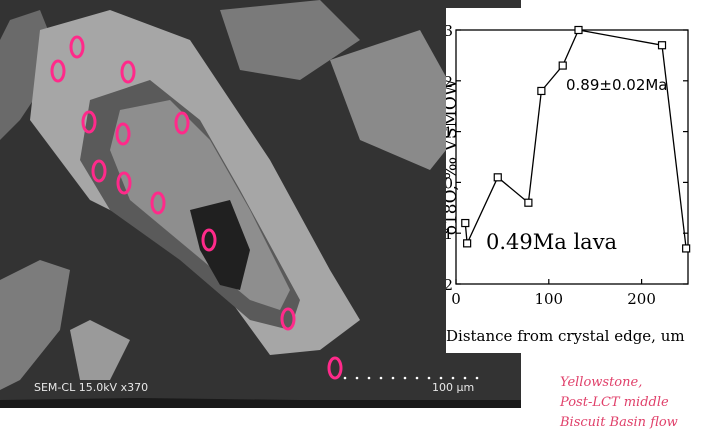 Image resolution: width=723 pixels, height=438 pixels. What do you see at coordinates (449, 234) in the screenshot?
I see `y-tick-label: -1` at bounding box center [449, 234].